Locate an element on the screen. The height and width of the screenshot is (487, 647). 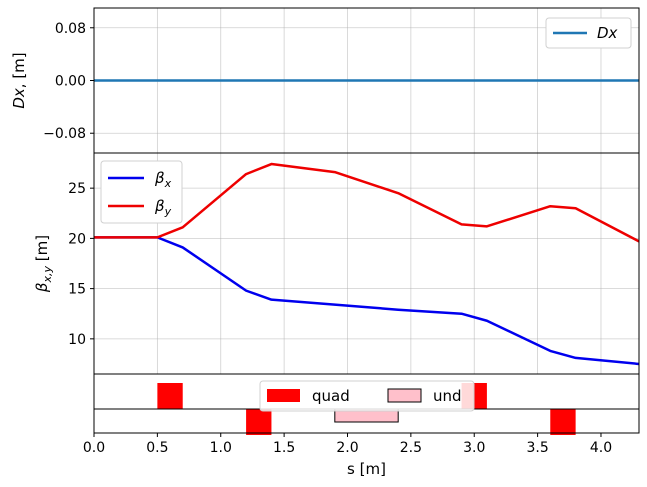
dispersion-y-axis-label: Dx, [m] is located at coordinates (19, 80).